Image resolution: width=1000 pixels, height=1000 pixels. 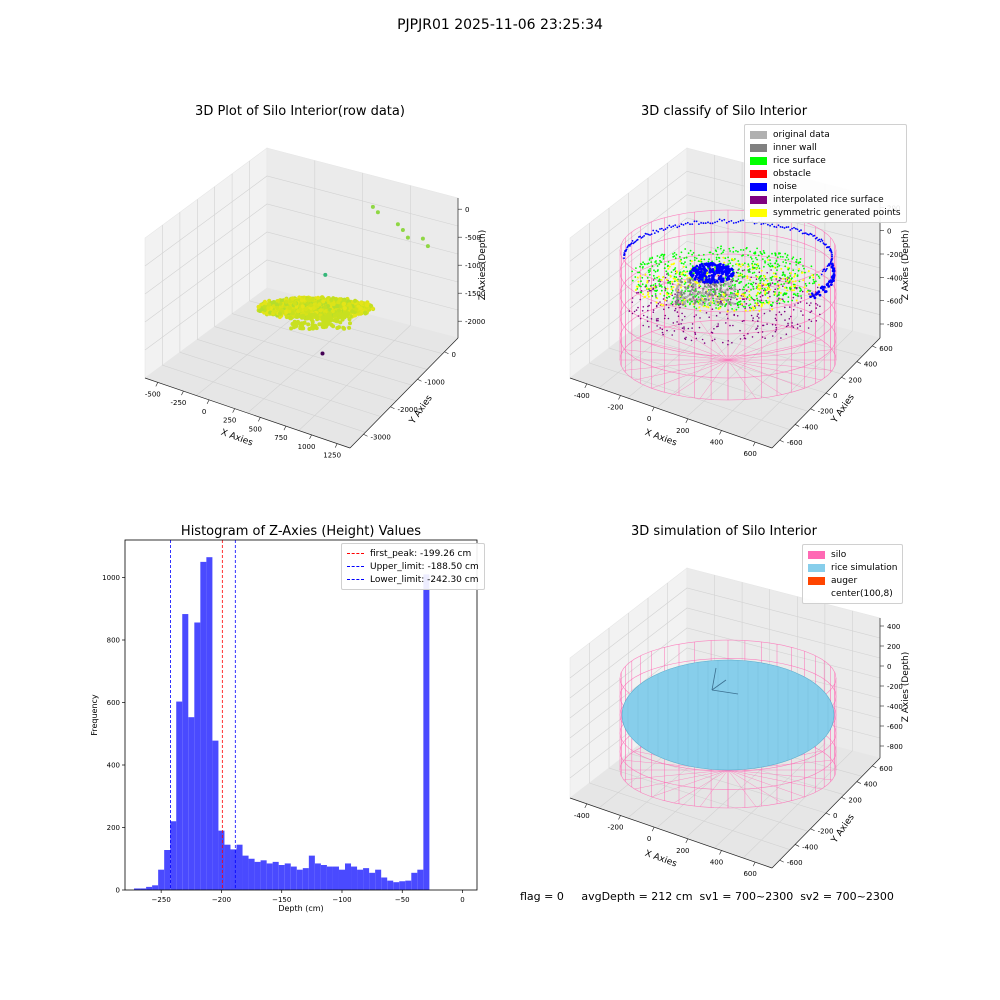 What do you see at coordinates (810, 847) in the screenshot?
I see `y-tick-label: -400` at bounding box center [810, 847].